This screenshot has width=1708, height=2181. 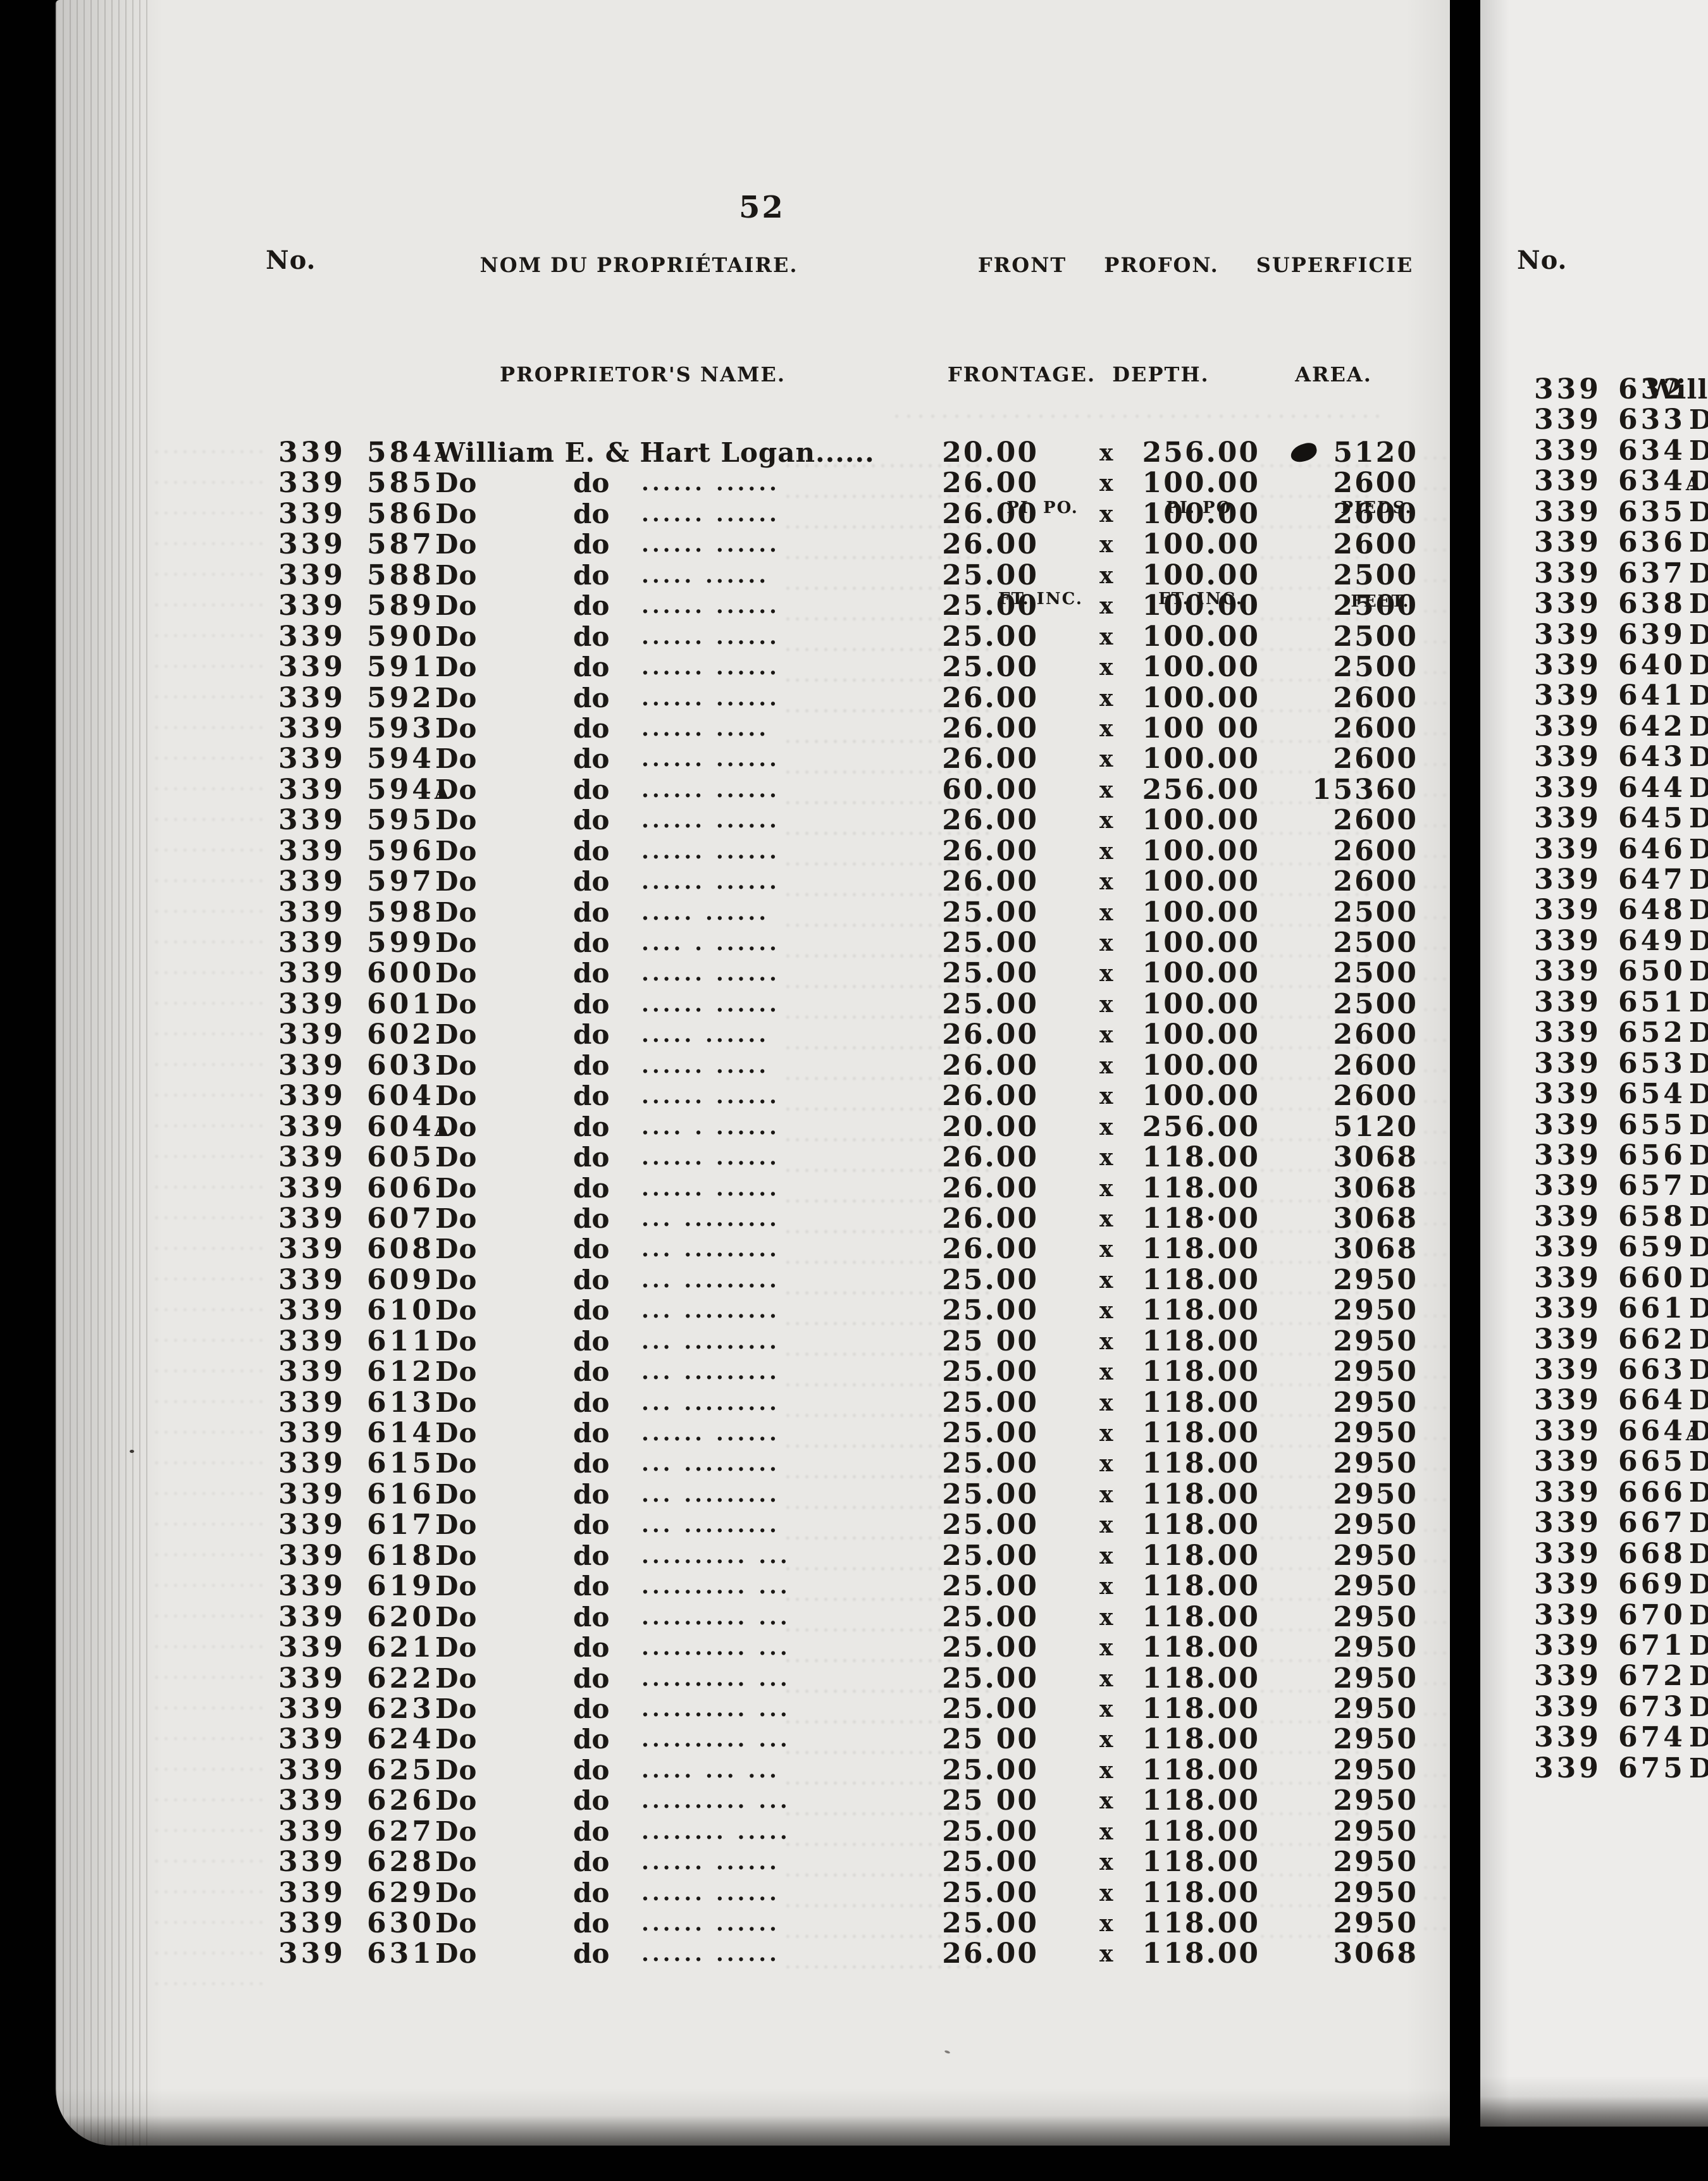 What do you see at coordinates (1652, 542) in the screenshot?
I see `cell-lot-number: 636` at bounding box center [1652, 542].